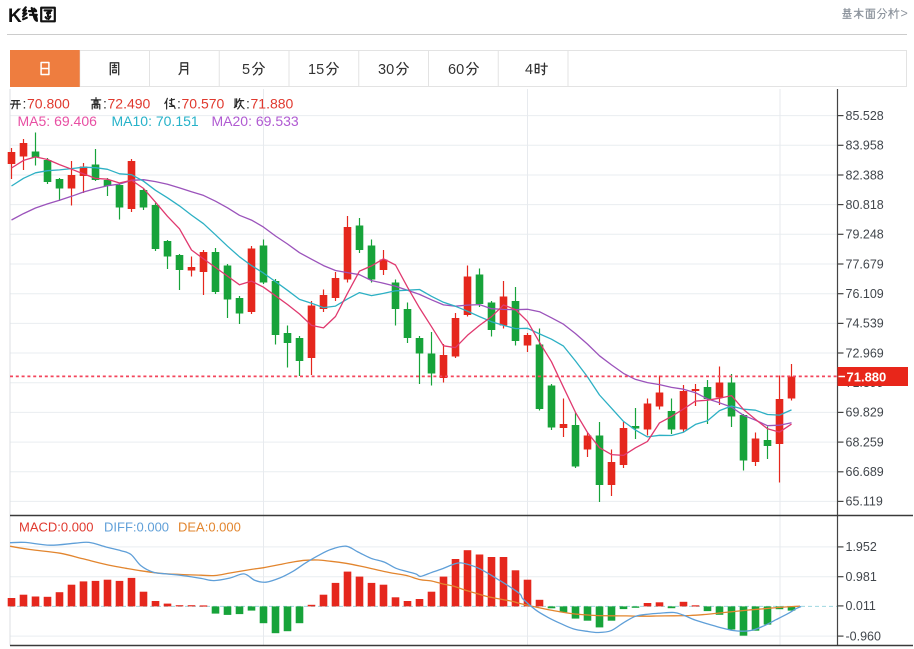 Image resolution: width=914 pixels, height=649 pixels. I want to click on svg-text: 74.539, so click(865, 324).